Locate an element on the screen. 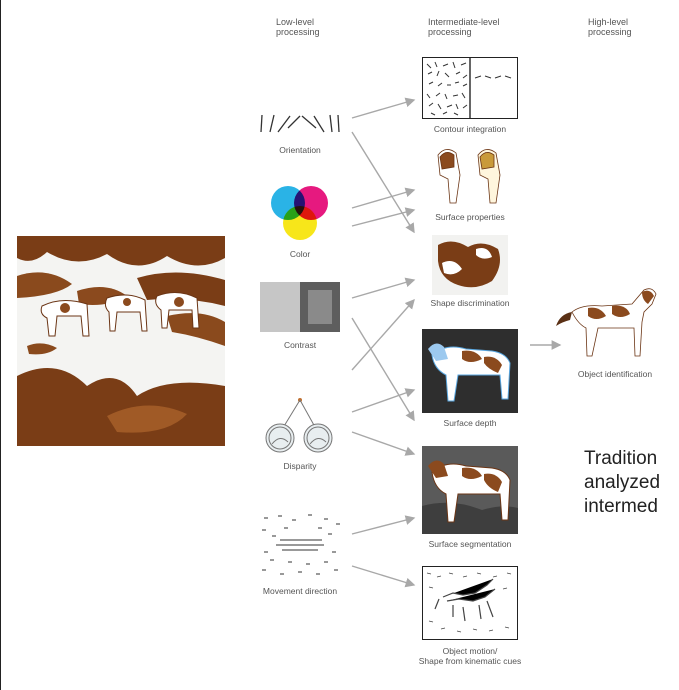  shape-discrimination-illustration is located at coordinates (470, 265).